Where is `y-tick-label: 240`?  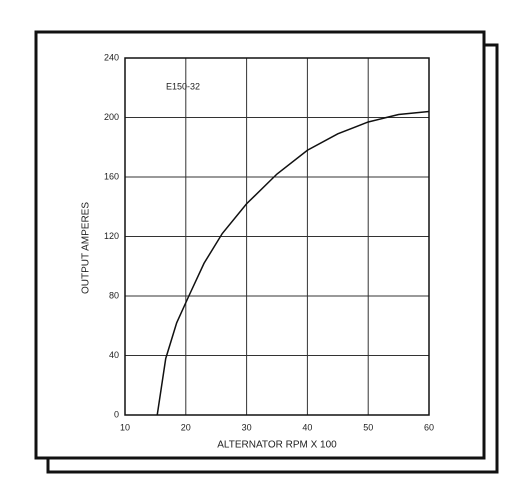 y-tick-label: 240 is located at coordinates (111, 57).